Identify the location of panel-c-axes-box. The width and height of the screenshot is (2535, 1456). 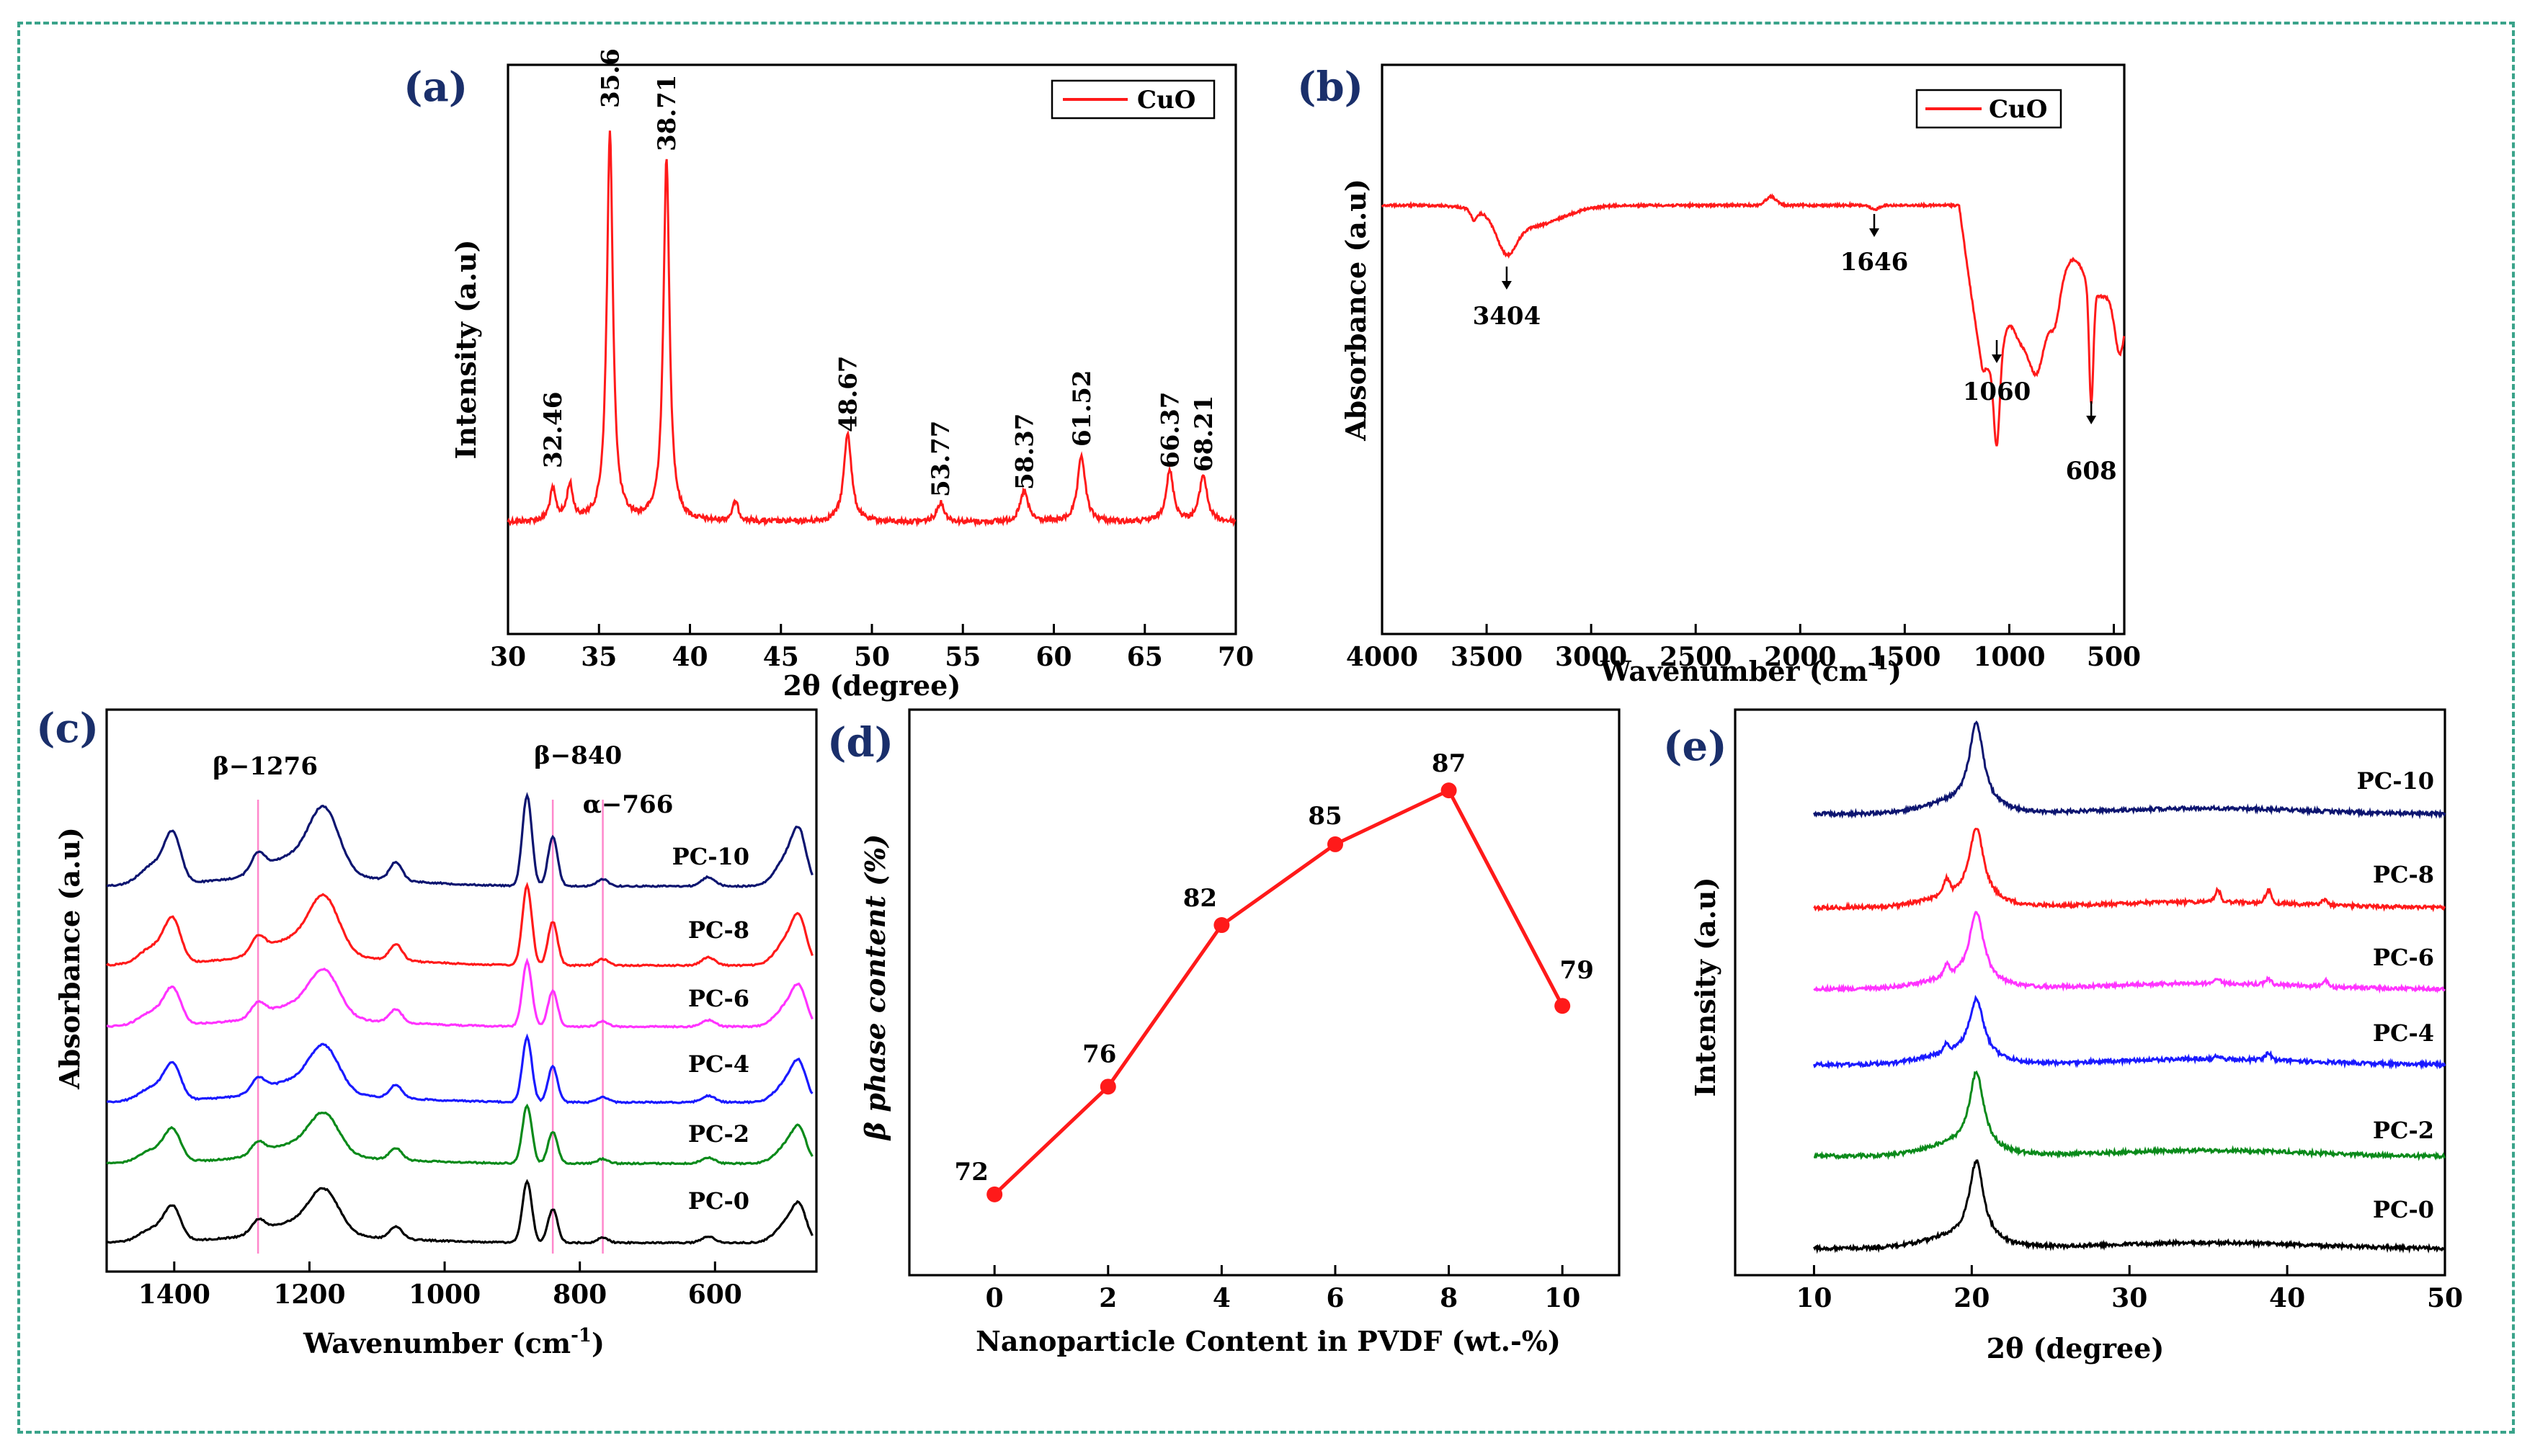
(461, 990).